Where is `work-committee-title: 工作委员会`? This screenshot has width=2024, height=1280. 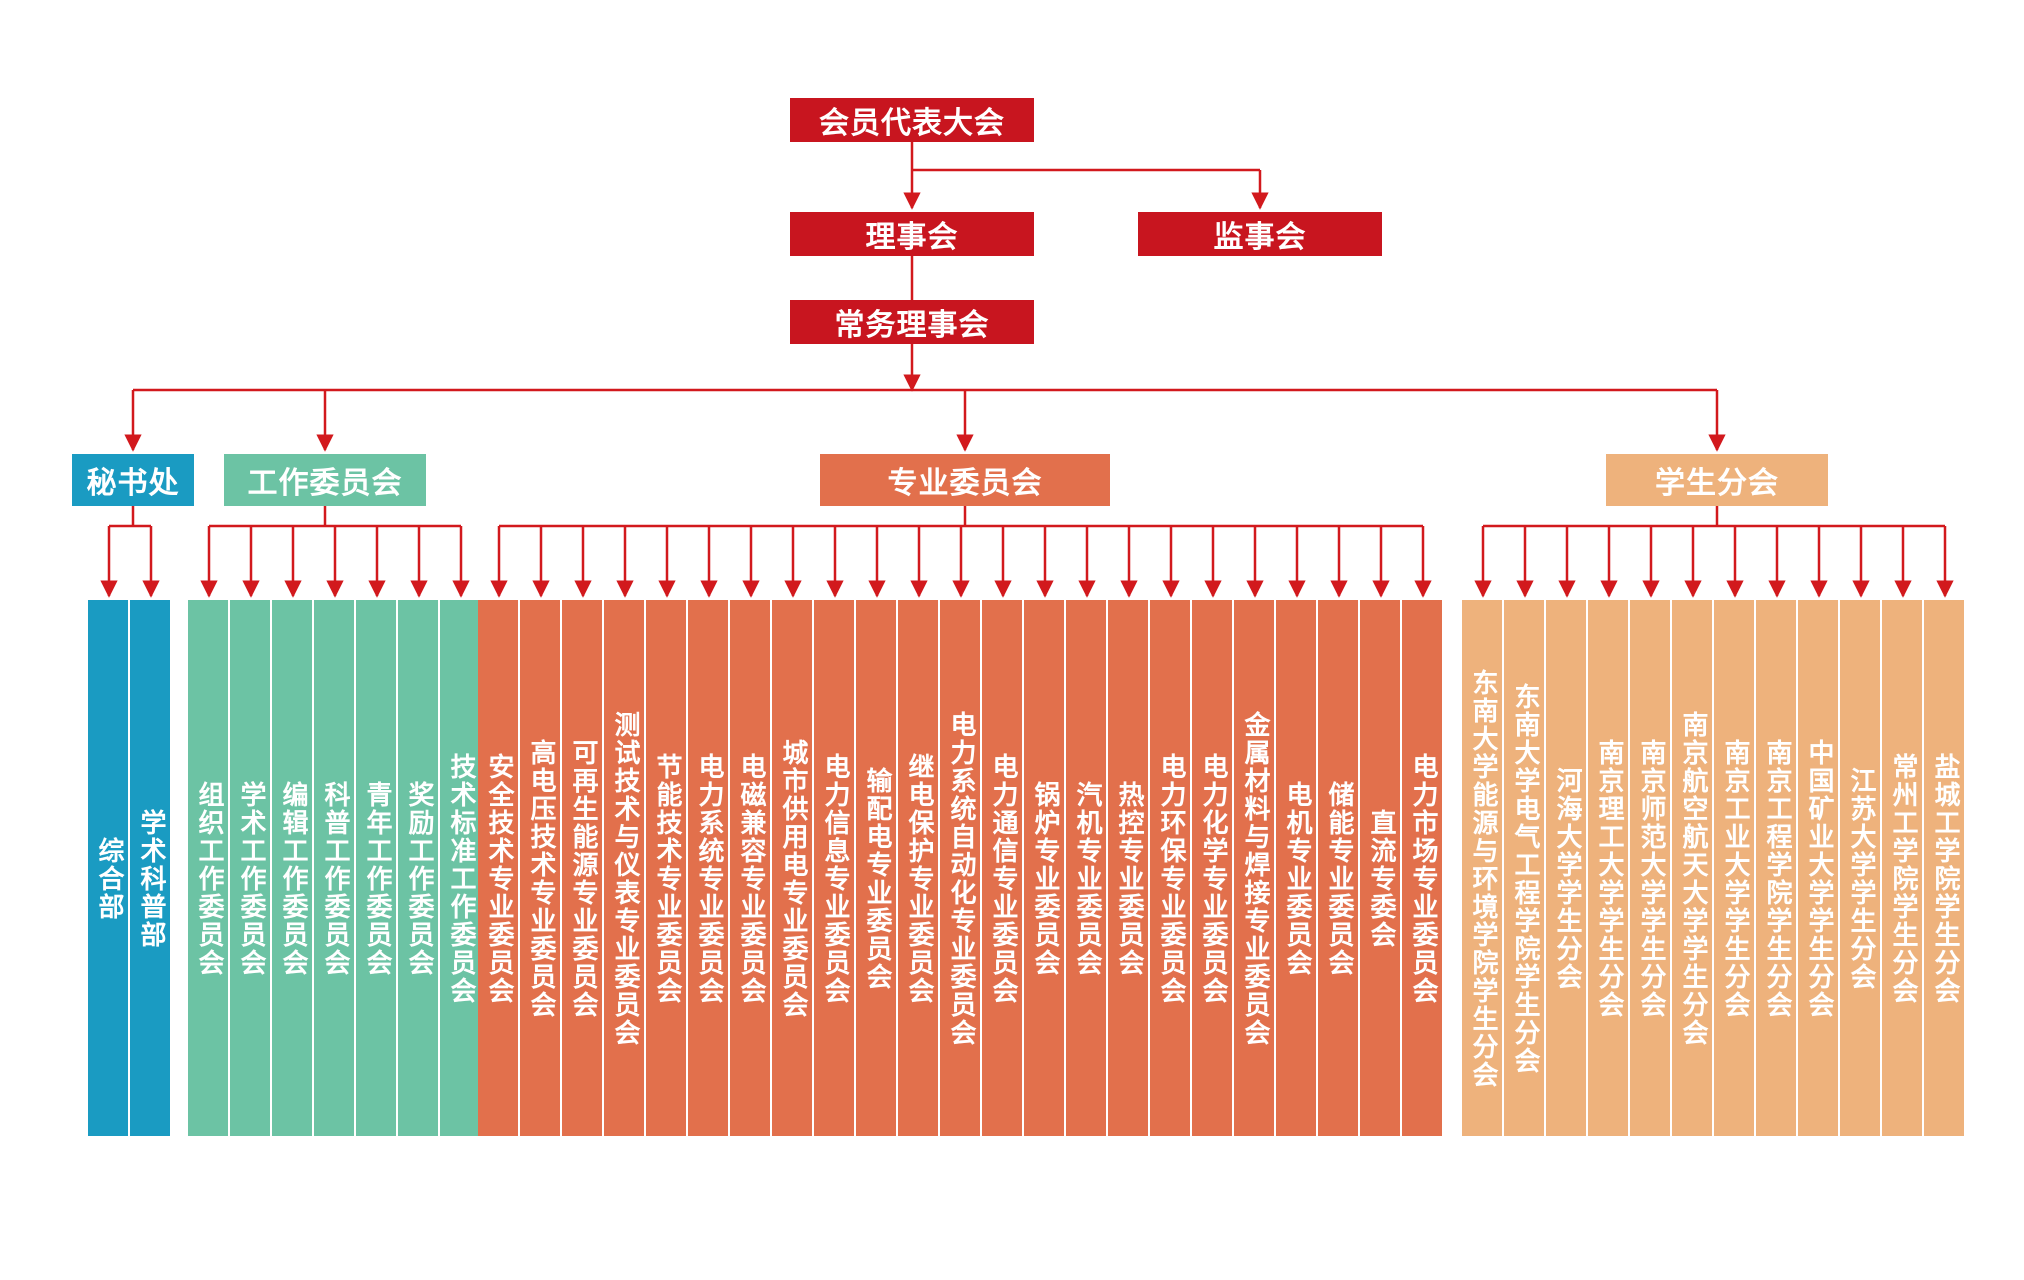 work-committee-title: 工作委员会 is located at coordinates (325, 483).